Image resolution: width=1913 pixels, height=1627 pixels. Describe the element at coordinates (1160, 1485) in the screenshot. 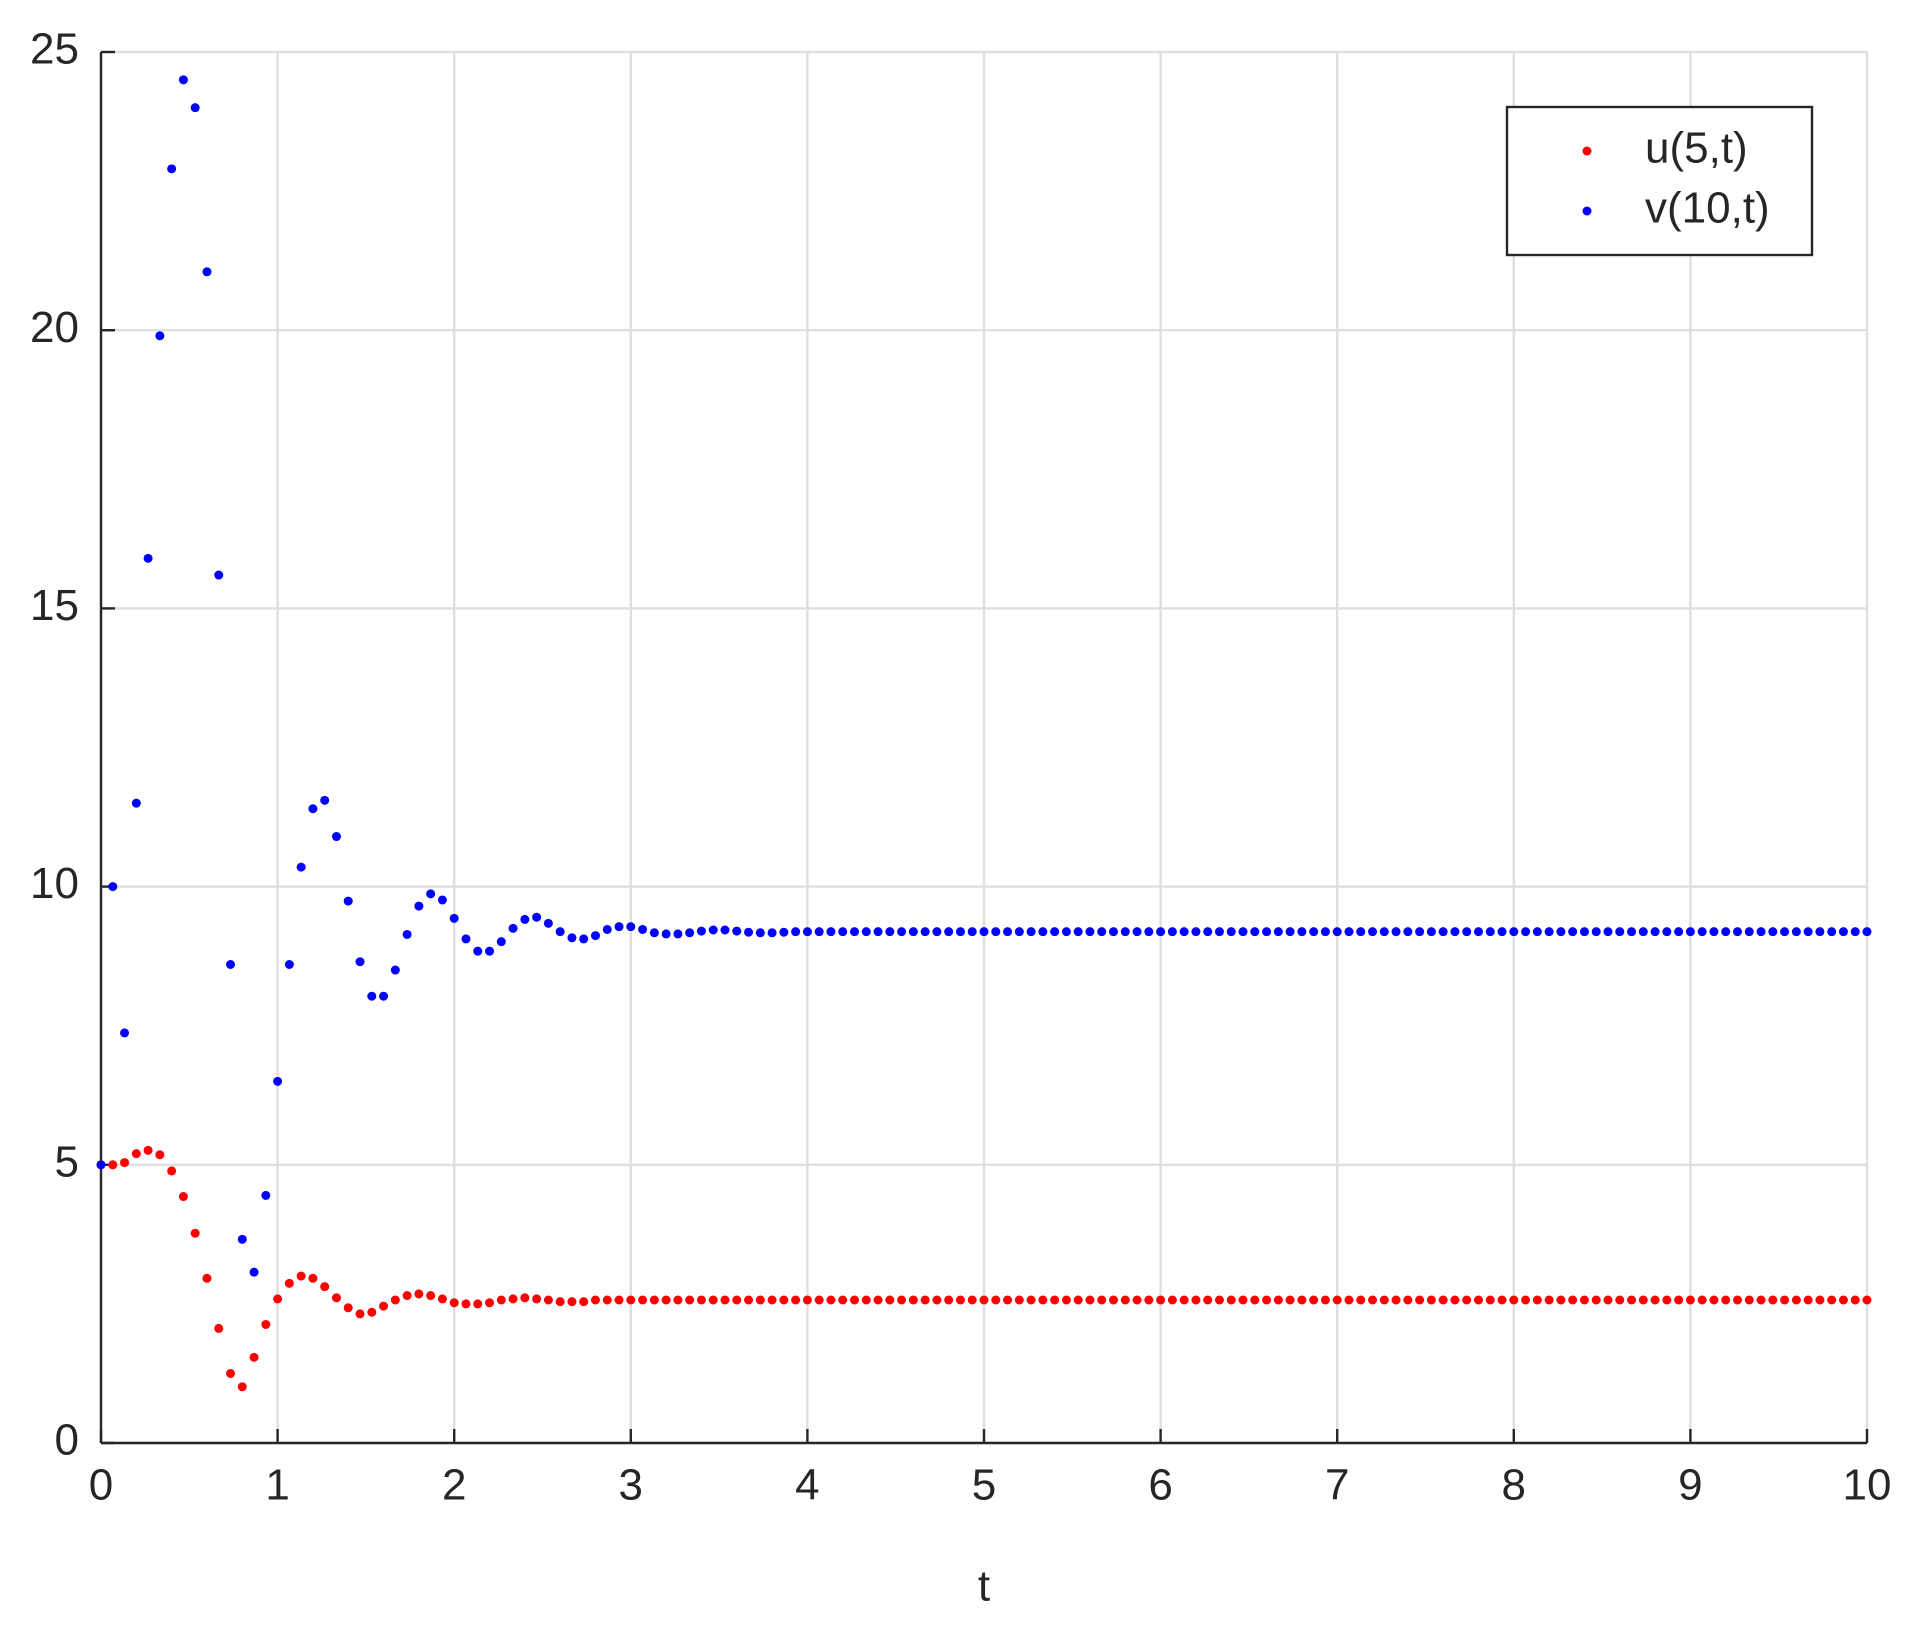

I see `x-tick-label: 6` at that location.